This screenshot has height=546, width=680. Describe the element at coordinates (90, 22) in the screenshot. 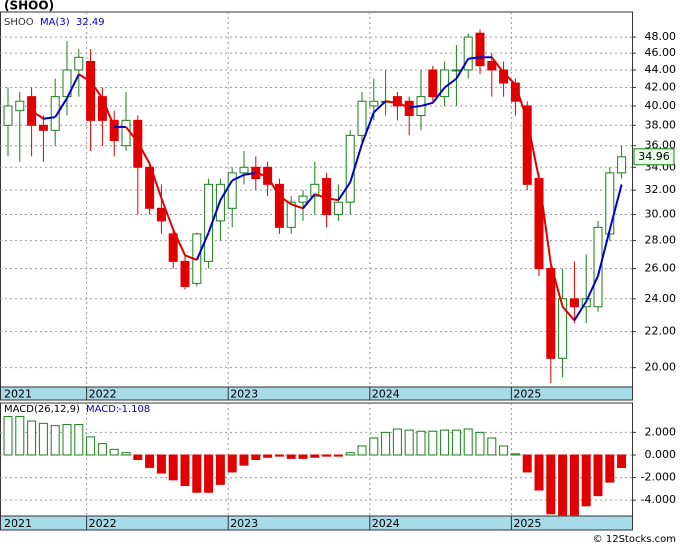

I see `legend-value: 32.49` at that location.